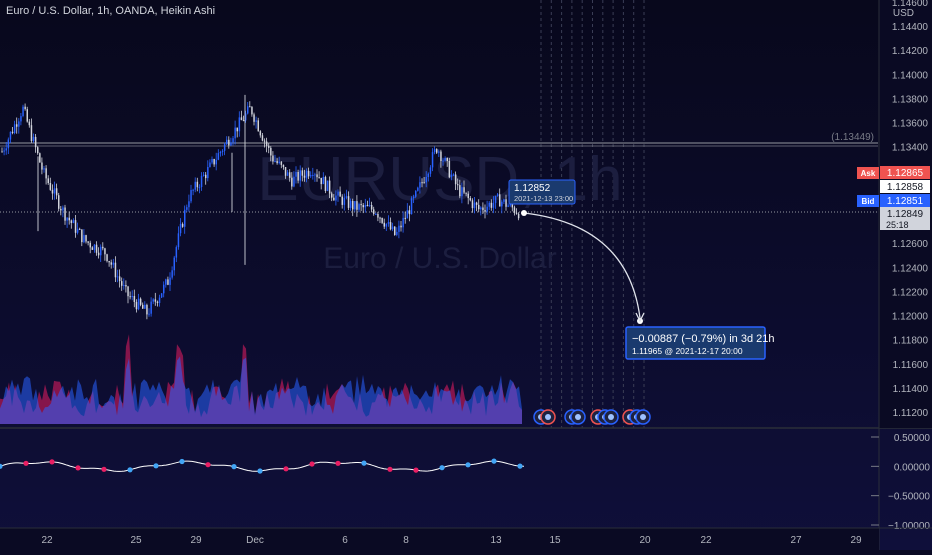  Describe the element at coordinates (582, 265) in the screenshot. I see `forecast-arrow-curve` at that location.